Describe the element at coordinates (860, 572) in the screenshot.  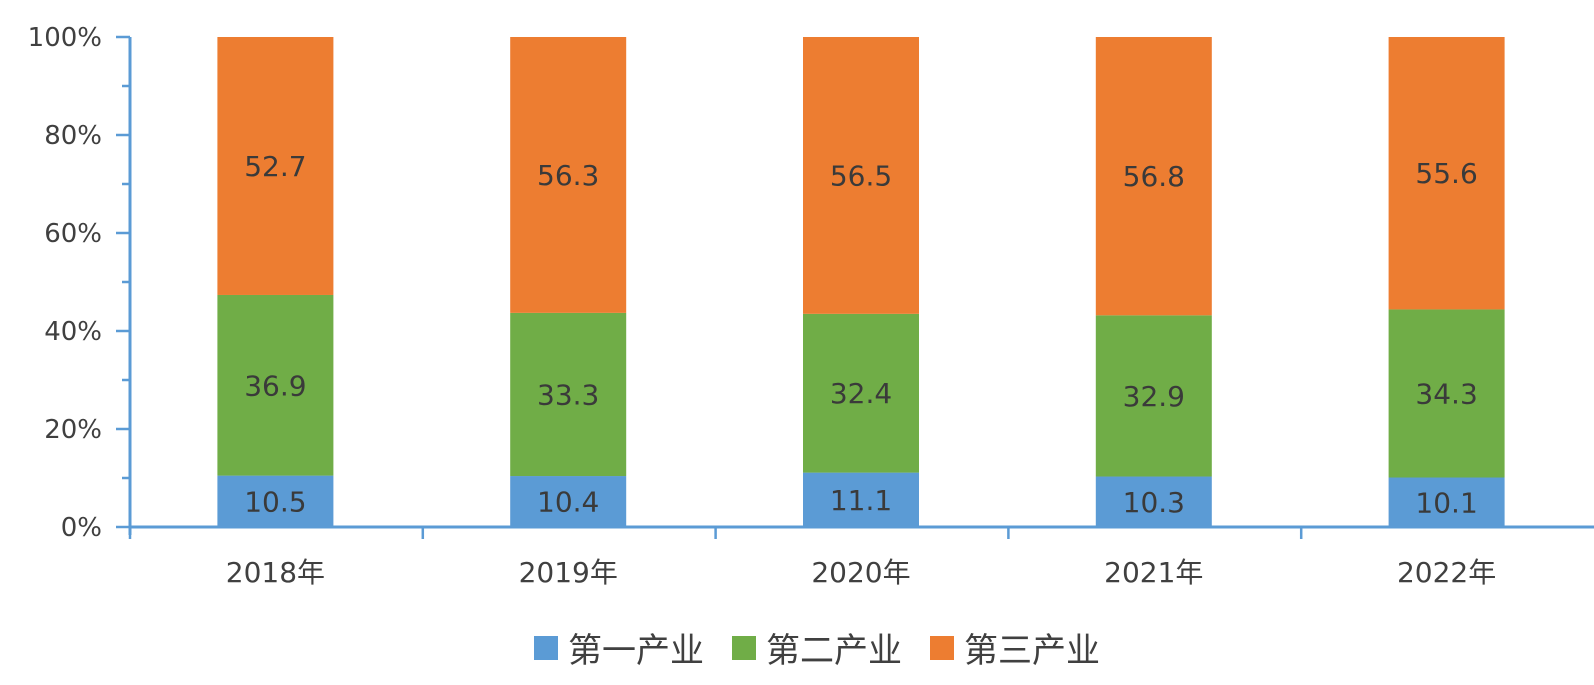
I see `x-tick-label: 2020年` at that location.